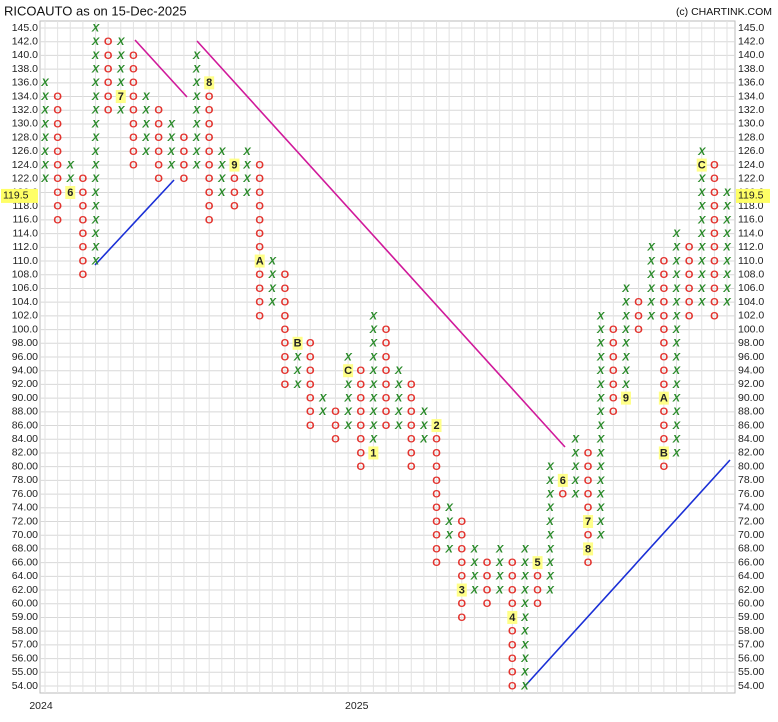 Image resolution: width=778 pixels, height=722 pixels. What do you see at coordinates (751, 96) in the screenshot?
I see `y-tick-label: 134.0` at bounding box center [751, 96].